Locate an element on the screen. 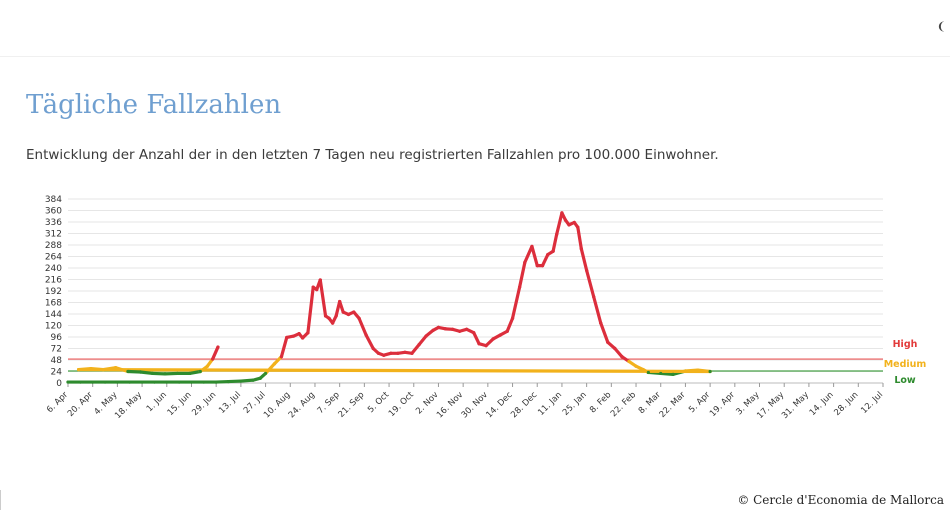  y-tick-label: 168 is located at coordinates (53, 304).